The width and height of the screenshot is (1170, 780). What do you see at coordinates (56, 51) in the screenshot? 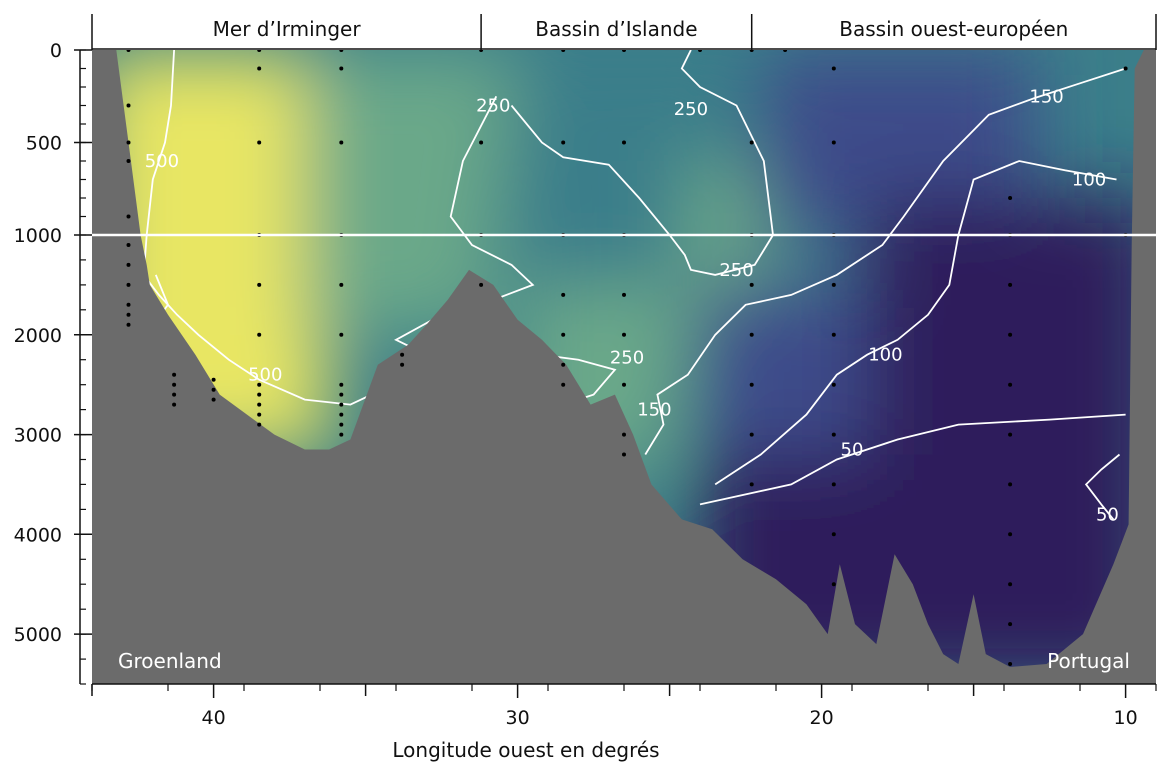
I see `y-tick-label: 0` at bounding box center [56, 51].